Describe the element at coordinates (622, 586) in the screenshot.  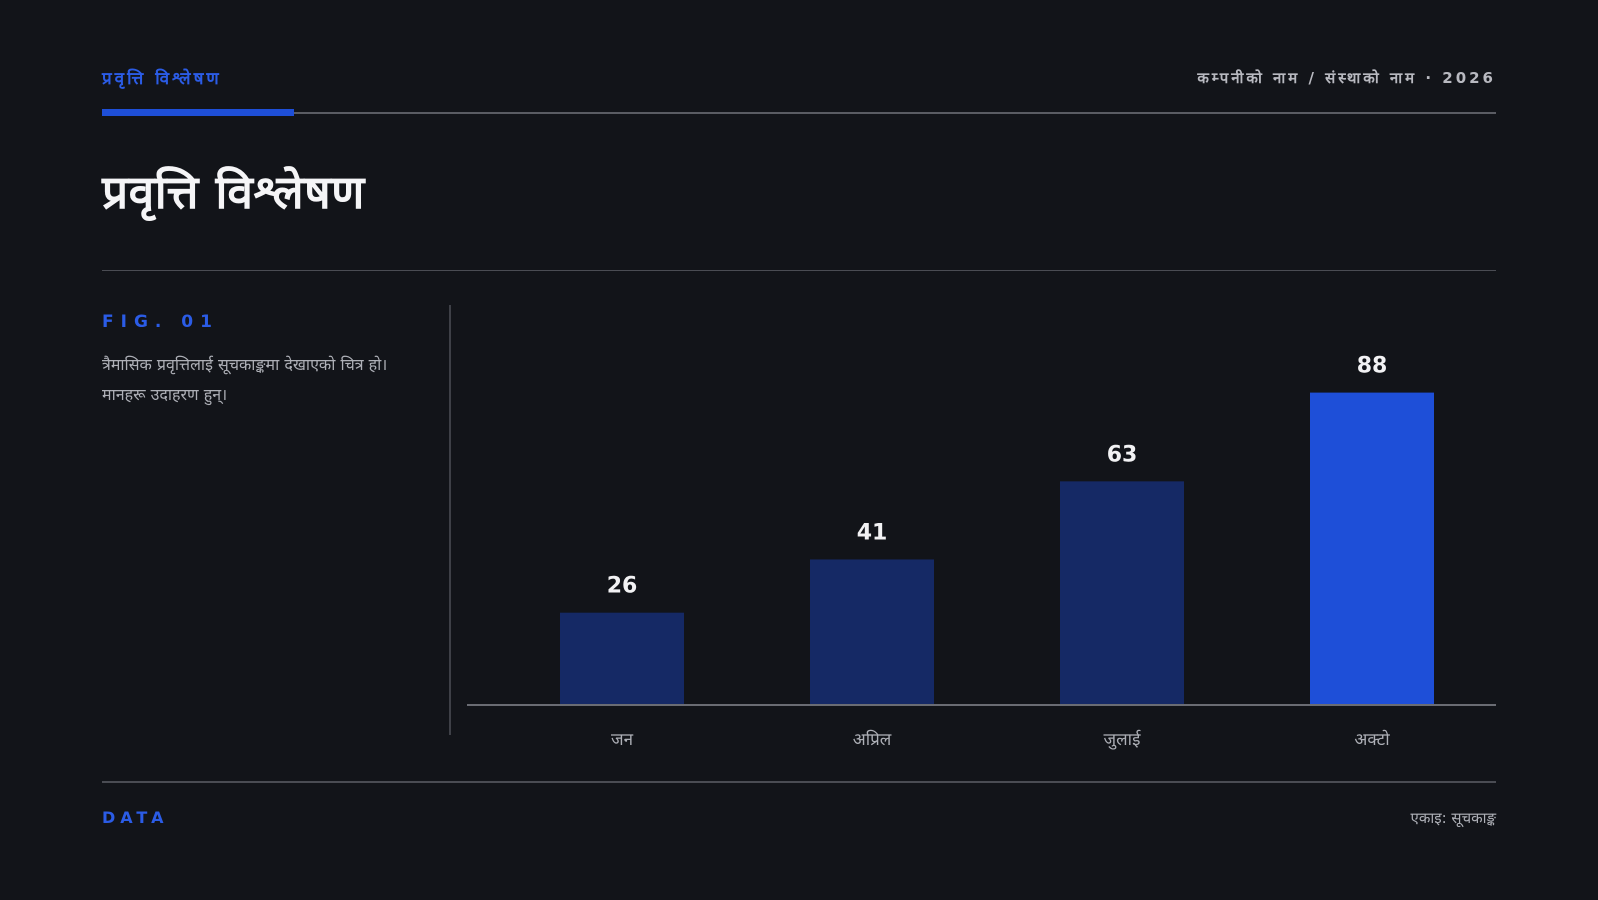
I see `bar-value-label: 26` at that location.